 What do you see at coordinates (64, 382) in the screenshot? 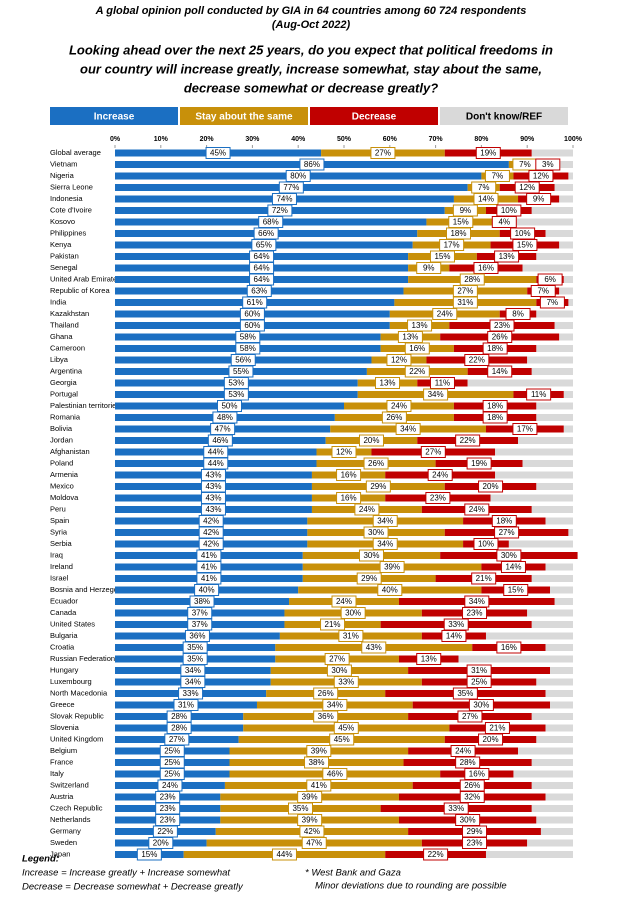
I see `category-label: Georgia` at bounding box center [64, 382].